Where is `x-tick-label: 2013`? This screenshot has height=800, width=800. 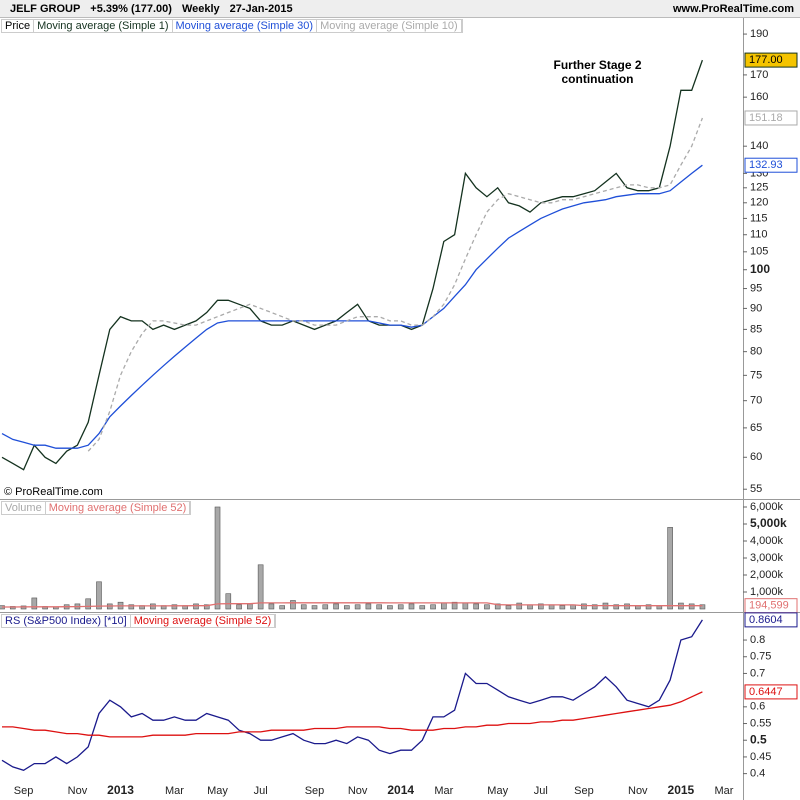
x-tick-label: 2013 is located at coordinates (120, 790).